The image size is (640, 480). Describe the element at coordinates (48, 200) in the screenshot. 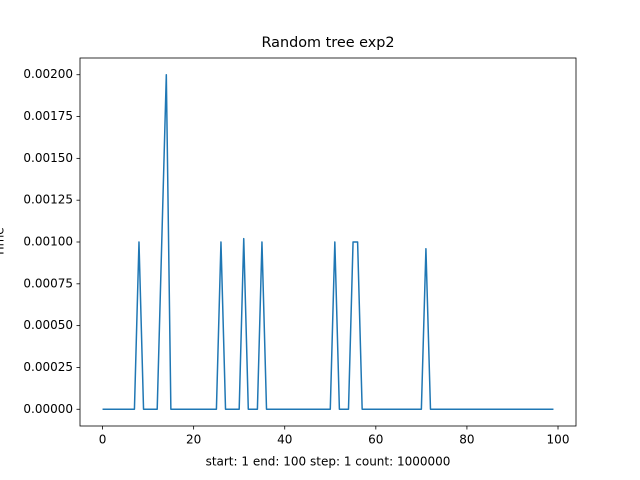

I see `y-tick-label: 0.00125` at that location.